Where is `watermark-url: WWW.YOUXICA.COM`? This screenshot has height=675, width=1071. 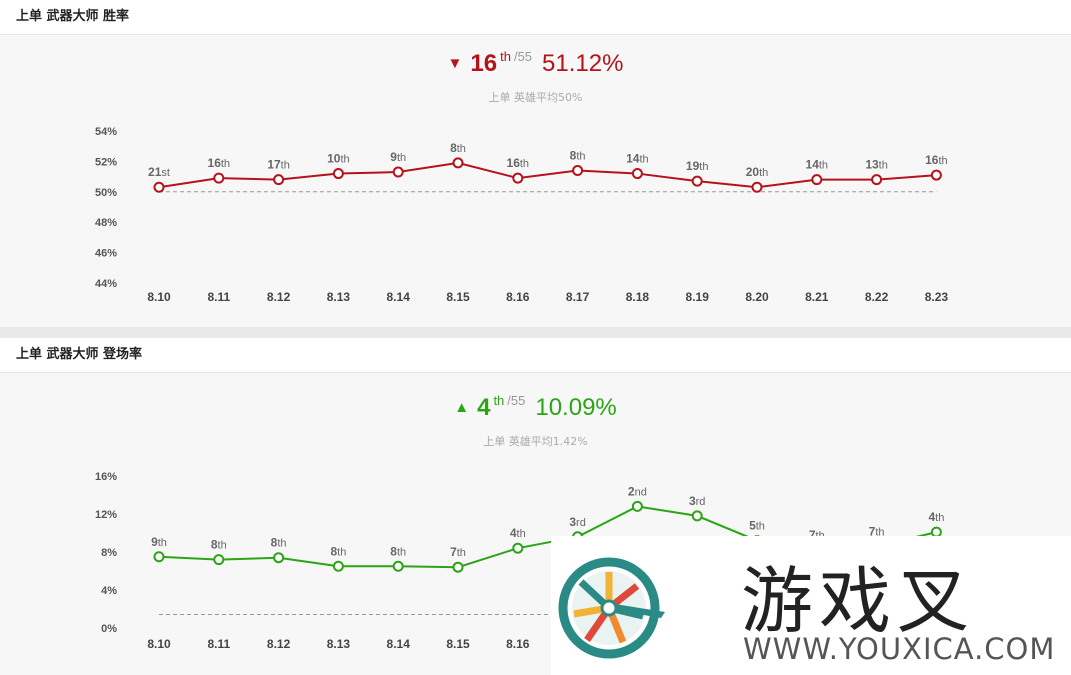
watermark-url: WWW.YOUXICA.COM is located at coordinates (899, 649).